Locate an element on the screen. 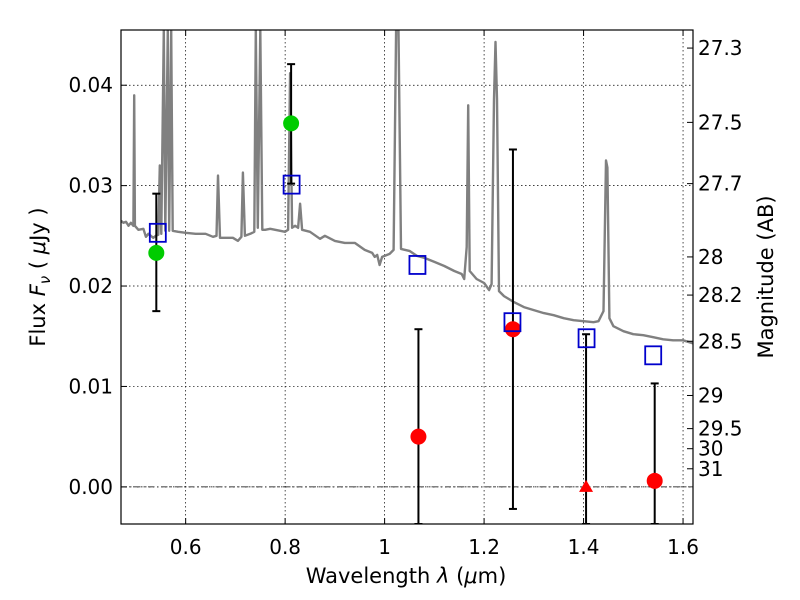 The height and width of the screenshot is (600, 800). magnitude-tick-label: 28.5 is located at coordinates (720, 341).